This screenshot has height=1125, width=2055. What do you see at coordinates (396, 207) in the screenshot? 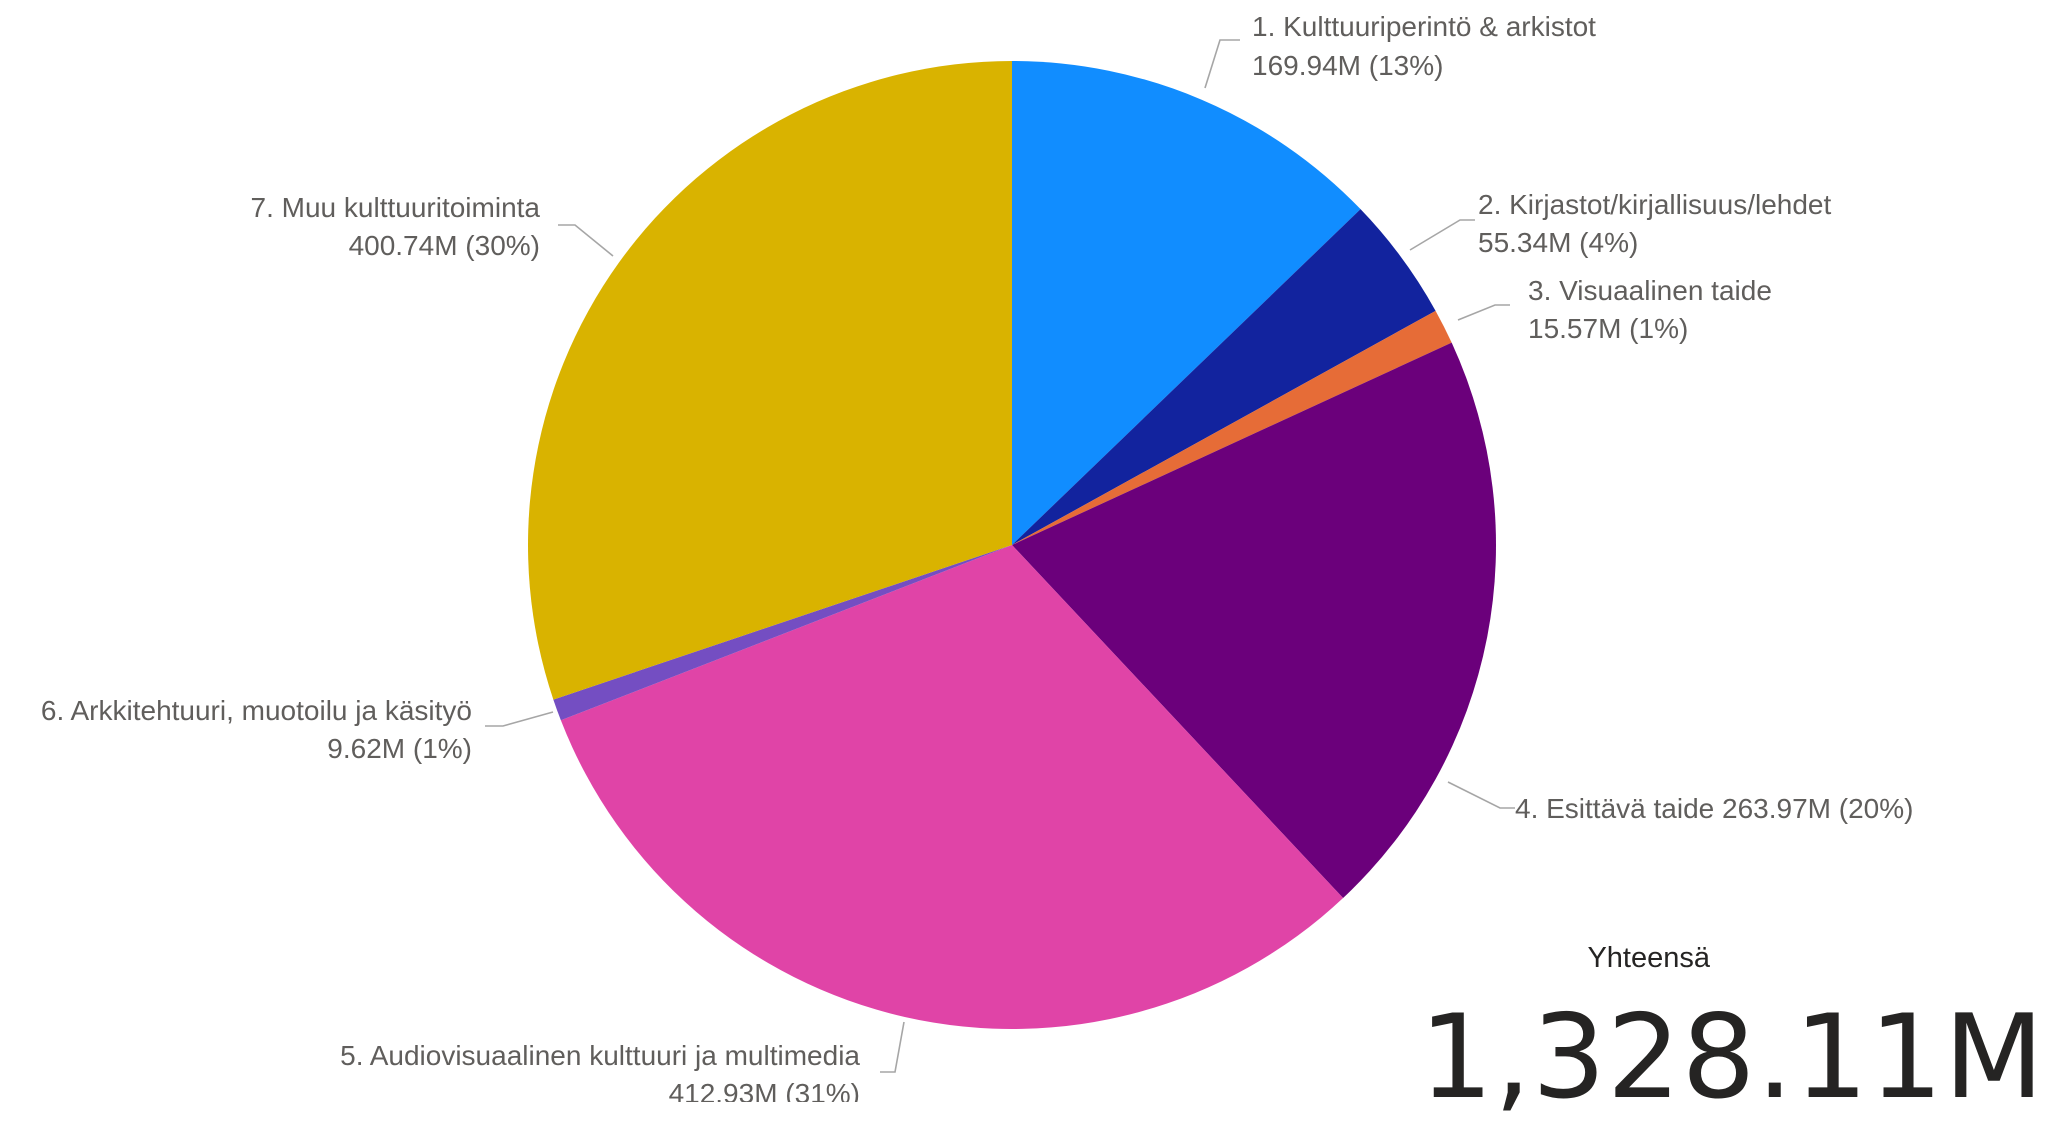
I see `slice-label-7: 7. Muu kulttuuritoiminta` at bounding box center [396, 207].